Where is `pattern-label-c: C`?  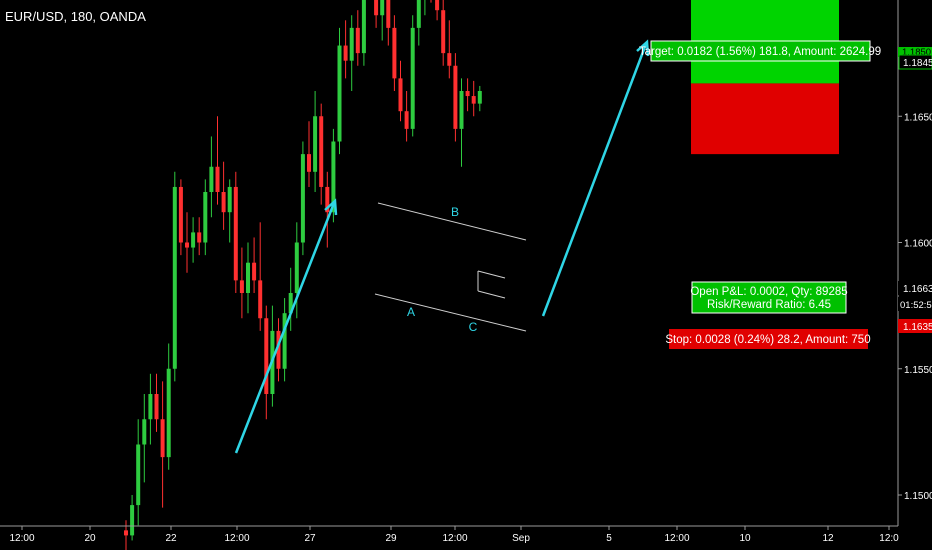
pattern-label-c: C is located at coordinates (473, 327).